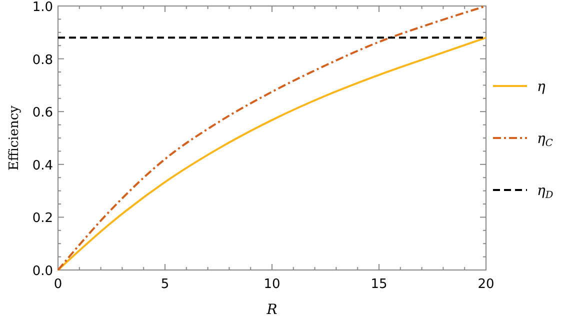 The width and height of the screenshot is (581, 324). I want to click on x-tick-label: 10, so click(272, 284).